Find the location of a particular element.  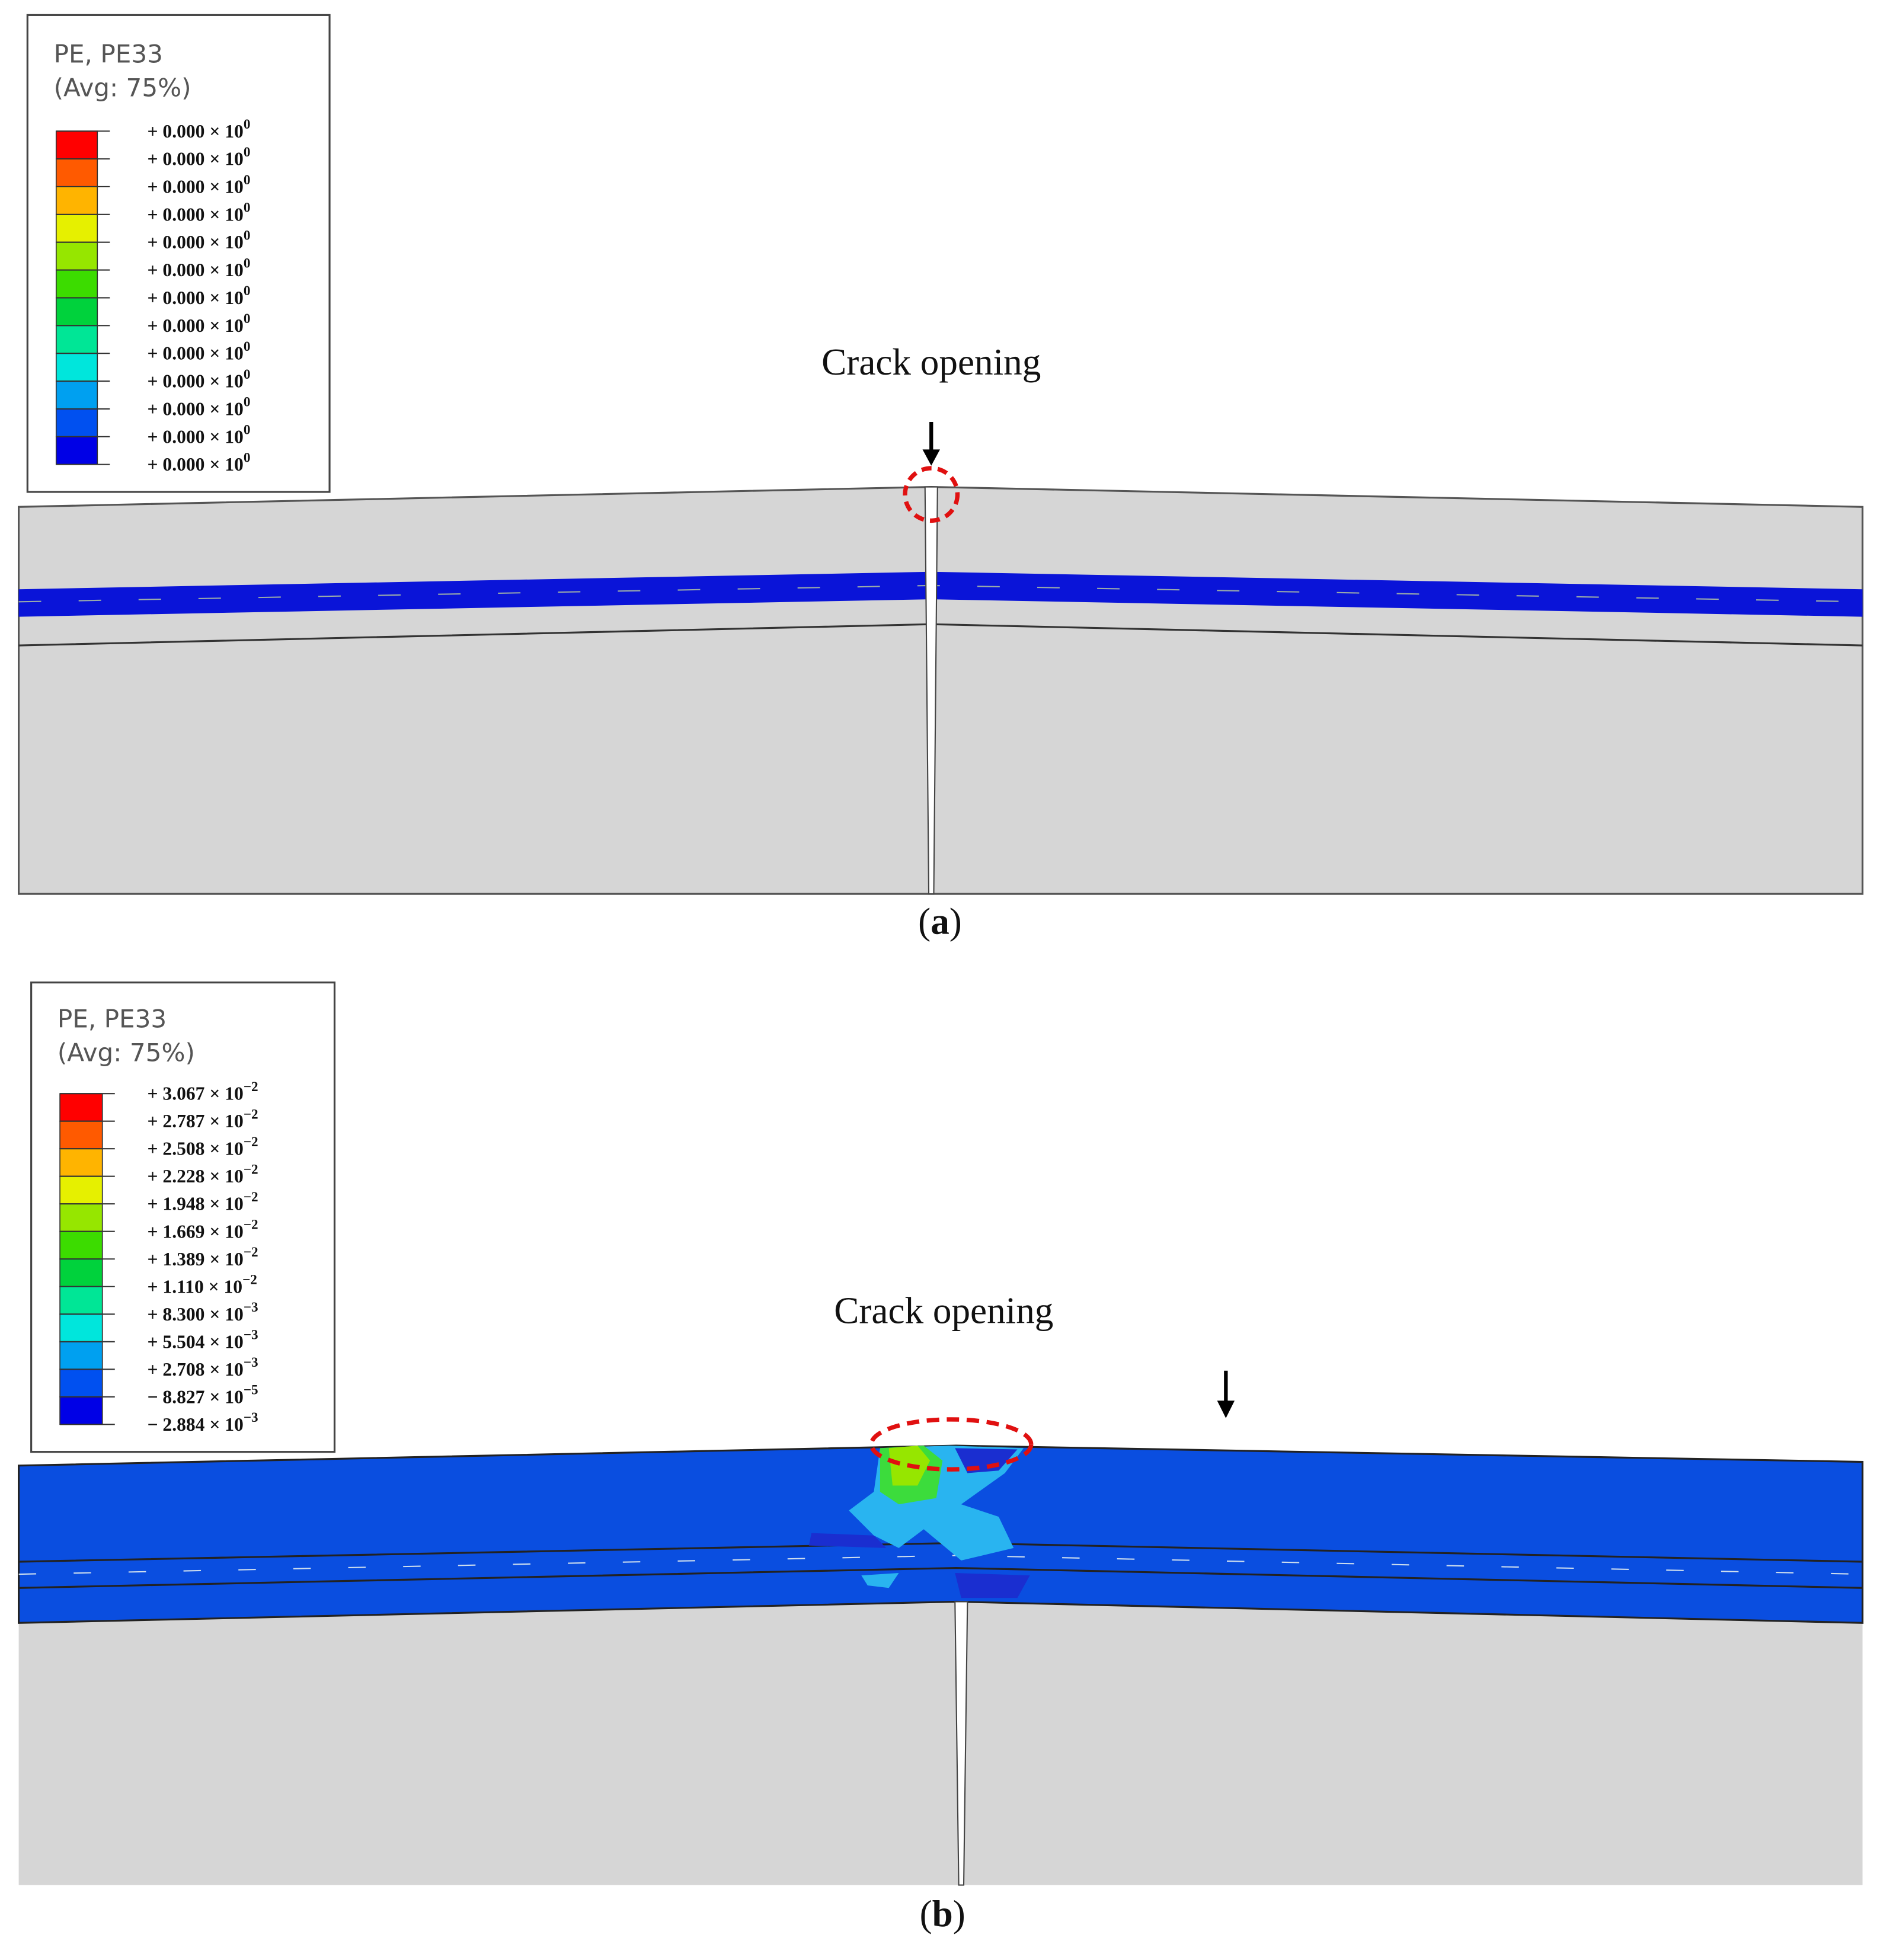

legend-mantissa: + 1.669 × 10 is located at coordinates (196, 1231).